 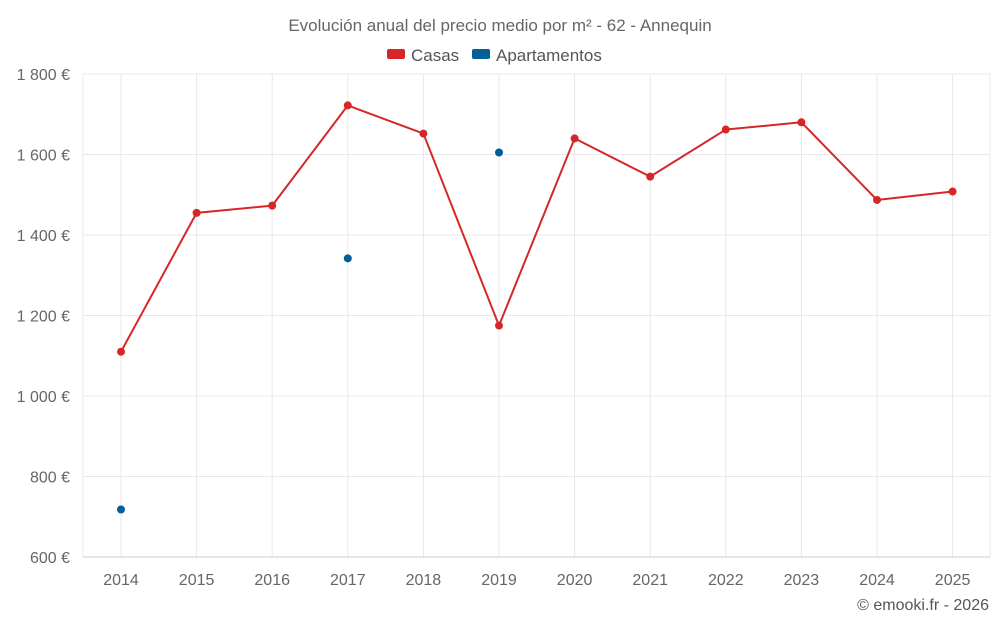 I want to click on legend-item-apartamentos: Apartamentos, so click(x=537, y=55).